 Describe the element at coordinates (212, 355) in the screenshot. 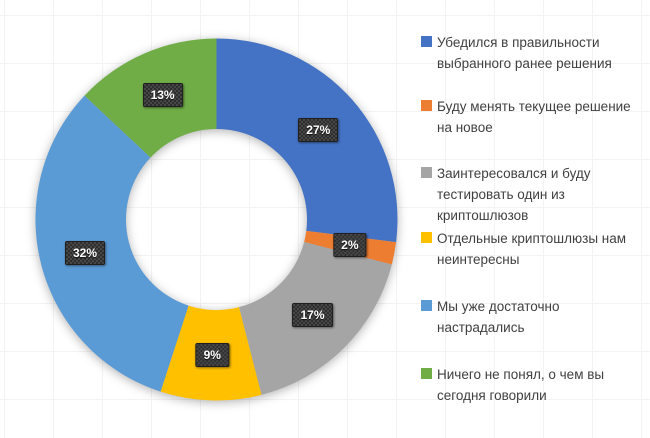

I see `data-label: 9%` at that location.